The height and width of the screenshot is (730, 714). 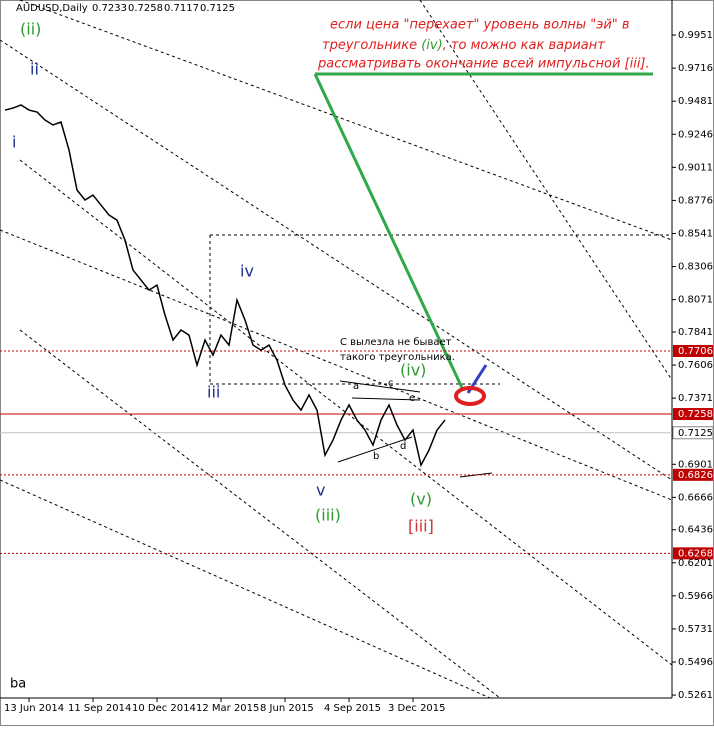 What do you see at coordinates (421, 499) in the screenshot?
I see `wave-label: (v)` at bounding box center [421, 499].